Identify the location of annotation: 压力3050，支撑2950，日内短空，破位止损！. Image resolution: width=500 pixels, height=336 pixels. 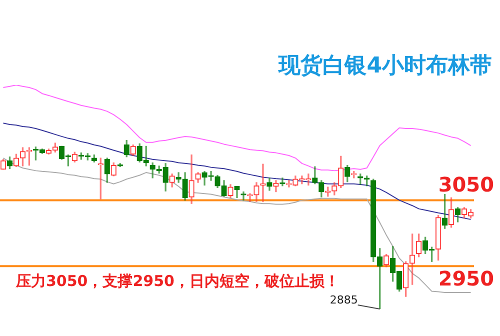
(177, 281).